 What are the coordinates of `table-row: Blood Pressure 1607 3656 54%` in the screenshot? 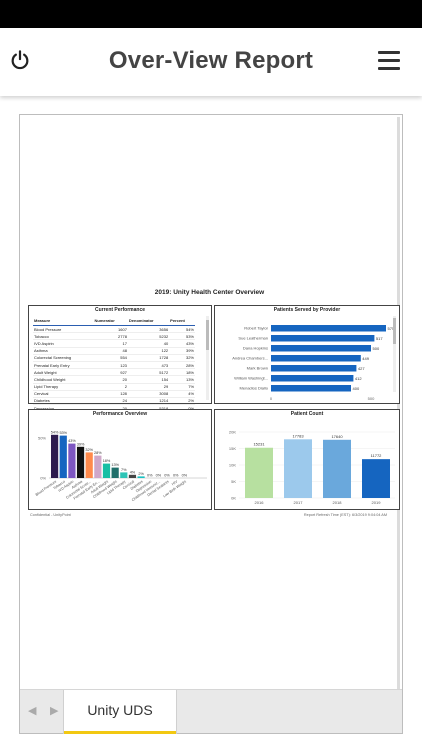 It's located at (114, 329).